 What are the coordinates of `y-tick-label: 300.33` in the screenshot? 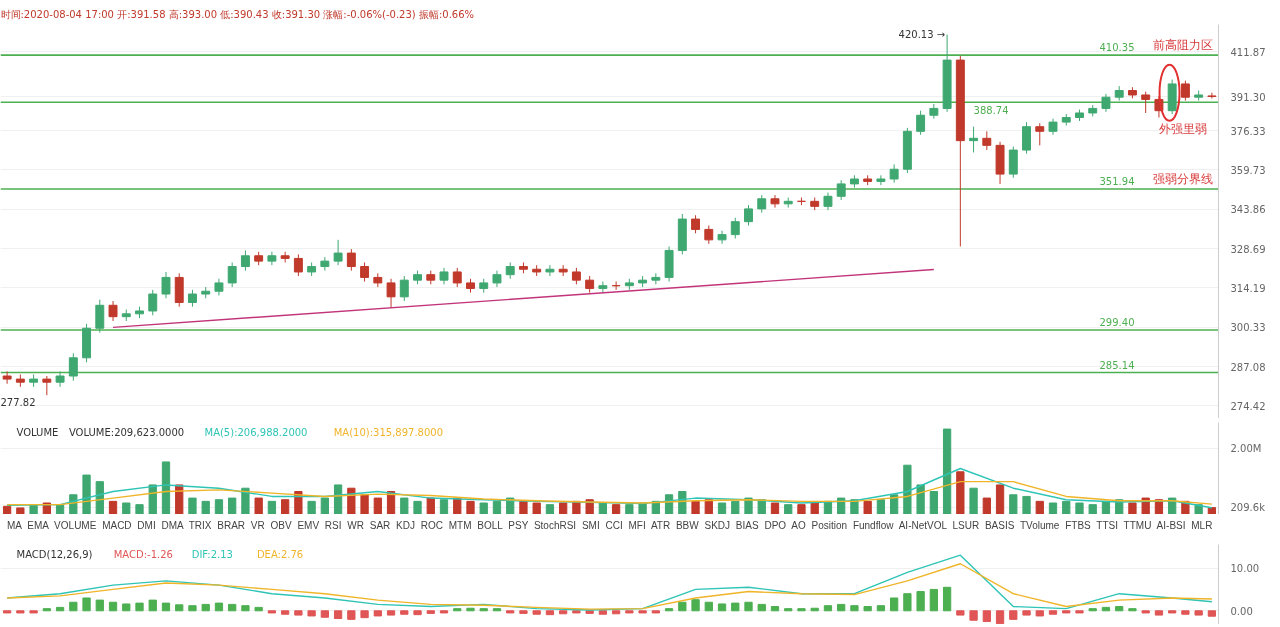 It's located at (1248, 328).